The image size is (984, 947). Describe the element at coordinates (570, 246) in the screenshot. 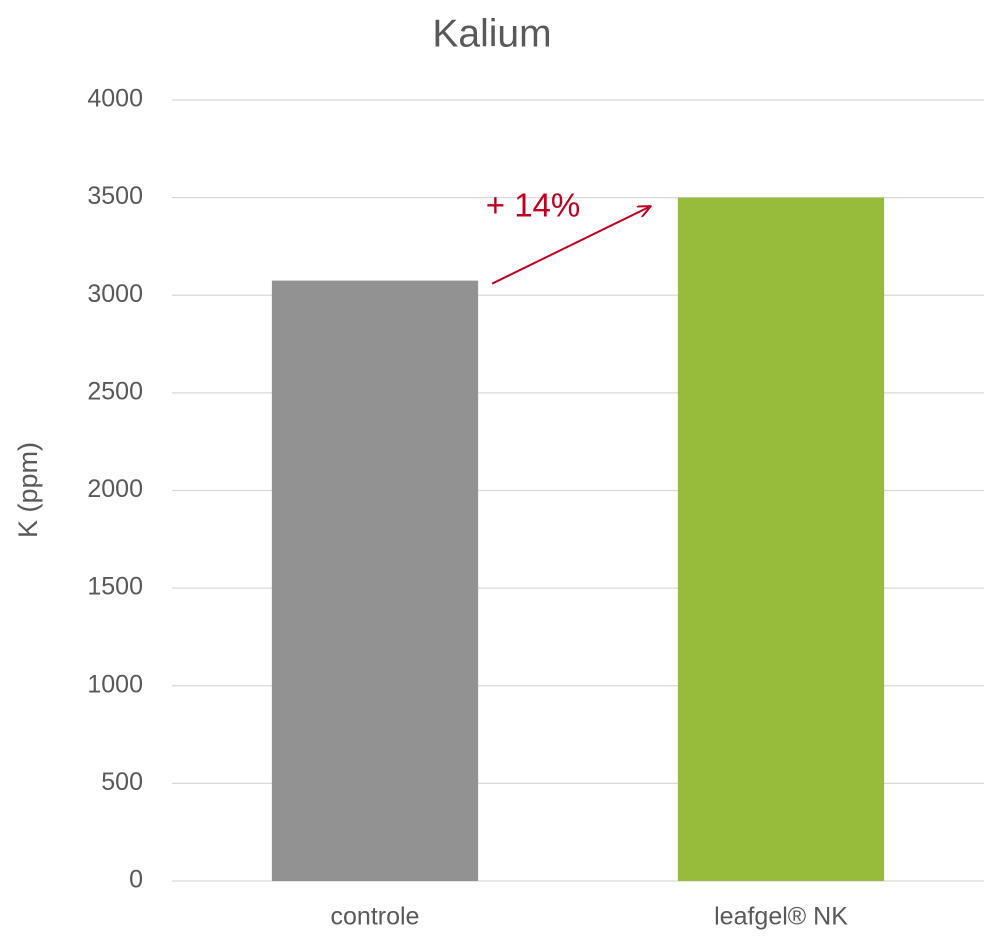

I see `annotation-arrow` at that location.